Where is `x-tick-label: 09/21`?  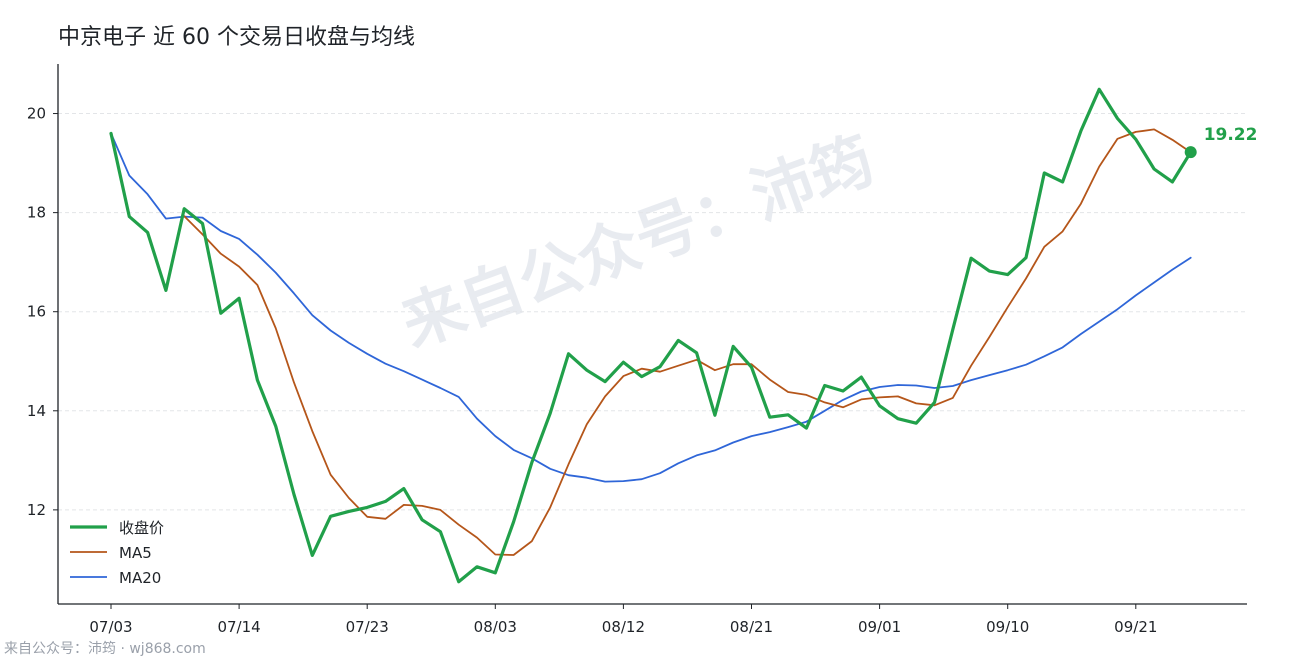
x-tick-label: 09/21 is located at coordinates (1135, 627).